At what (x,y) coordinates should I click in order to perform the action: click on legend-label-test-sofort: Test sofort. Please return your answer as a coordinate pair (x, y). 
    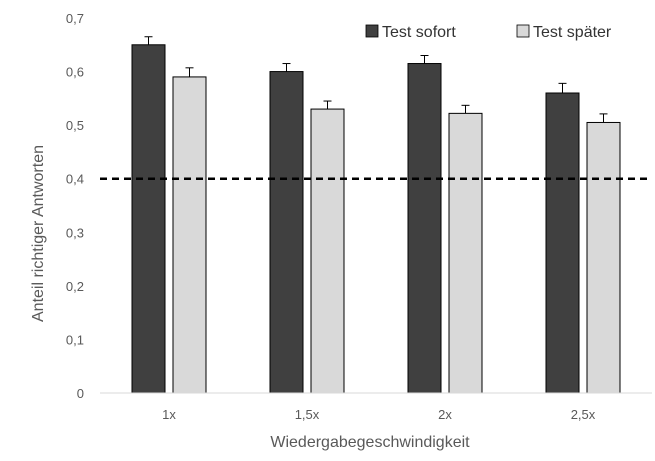
    Looking at the image, I should click on (419, 32).